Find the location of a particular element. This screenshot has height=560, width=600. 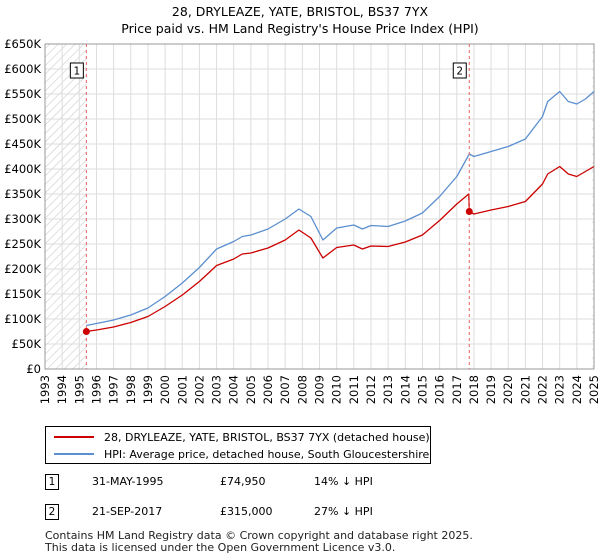

y-tick-label: £600K is located at coordinates (22, 69).